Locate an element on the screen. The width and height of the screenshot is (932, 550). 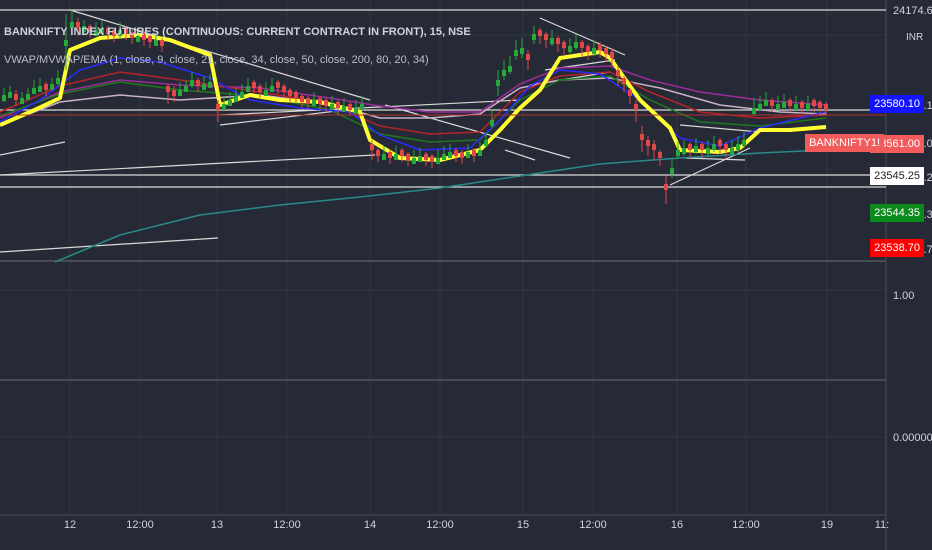
ema-34-line is located at coordinates (413, 92).